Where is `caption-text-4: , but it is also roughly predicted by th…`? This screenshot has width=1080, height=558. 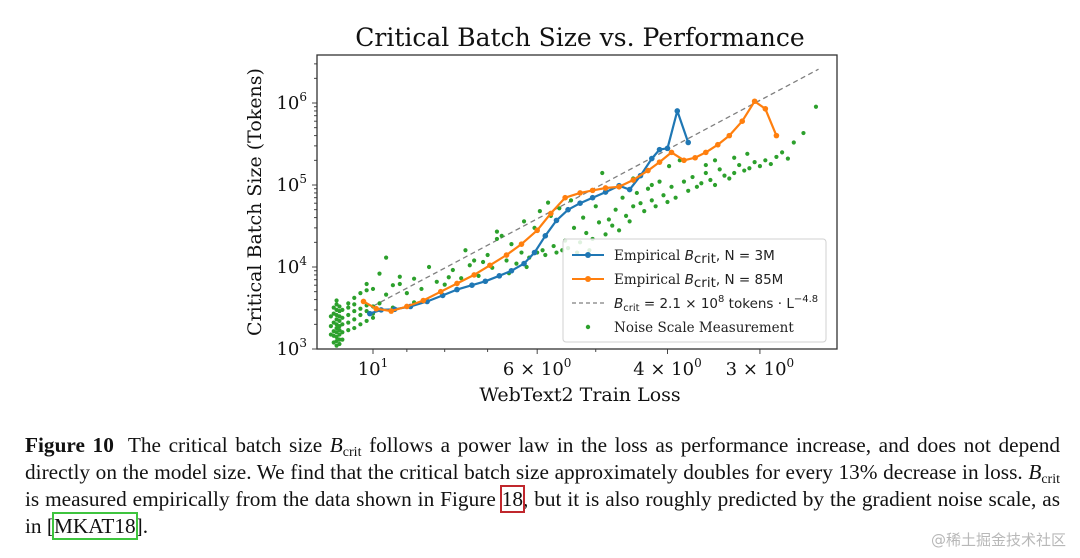 caption-text-4: , but it is also roughly predicted by th… is located at coordinates (542, 512).